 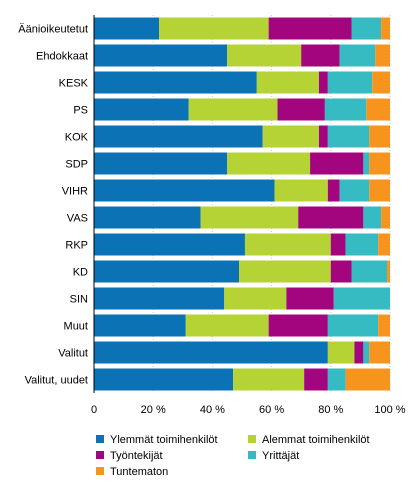 I want to click on x-tick-label: 40 %, so click(x=212, y=410).